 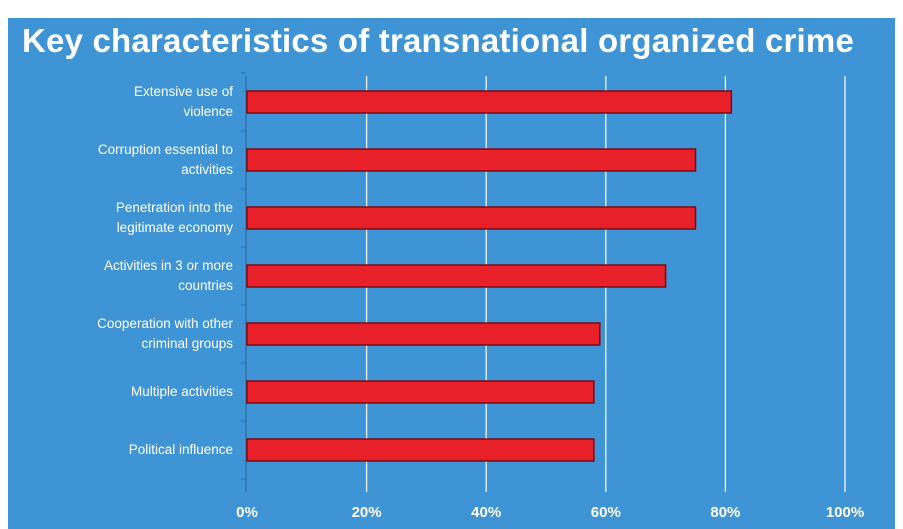 What do you see at coordinates (129, 218) in the screenshot?
I see `category-label: Penetration into the legitimate economy` at bounding box center [129, 218].